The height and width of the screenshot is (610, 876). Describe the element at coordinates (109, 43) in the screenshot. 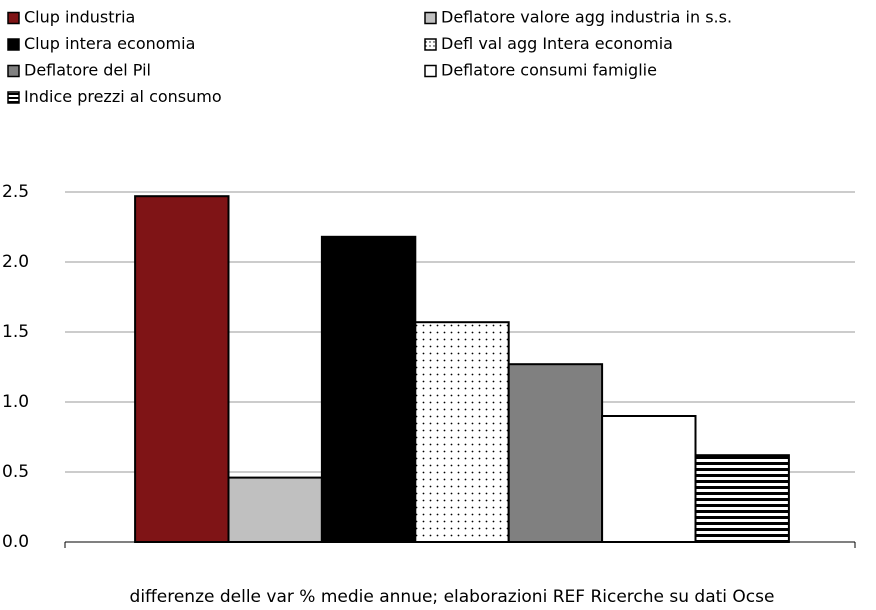

I see `legend-label: Clup intera economia` at that location.